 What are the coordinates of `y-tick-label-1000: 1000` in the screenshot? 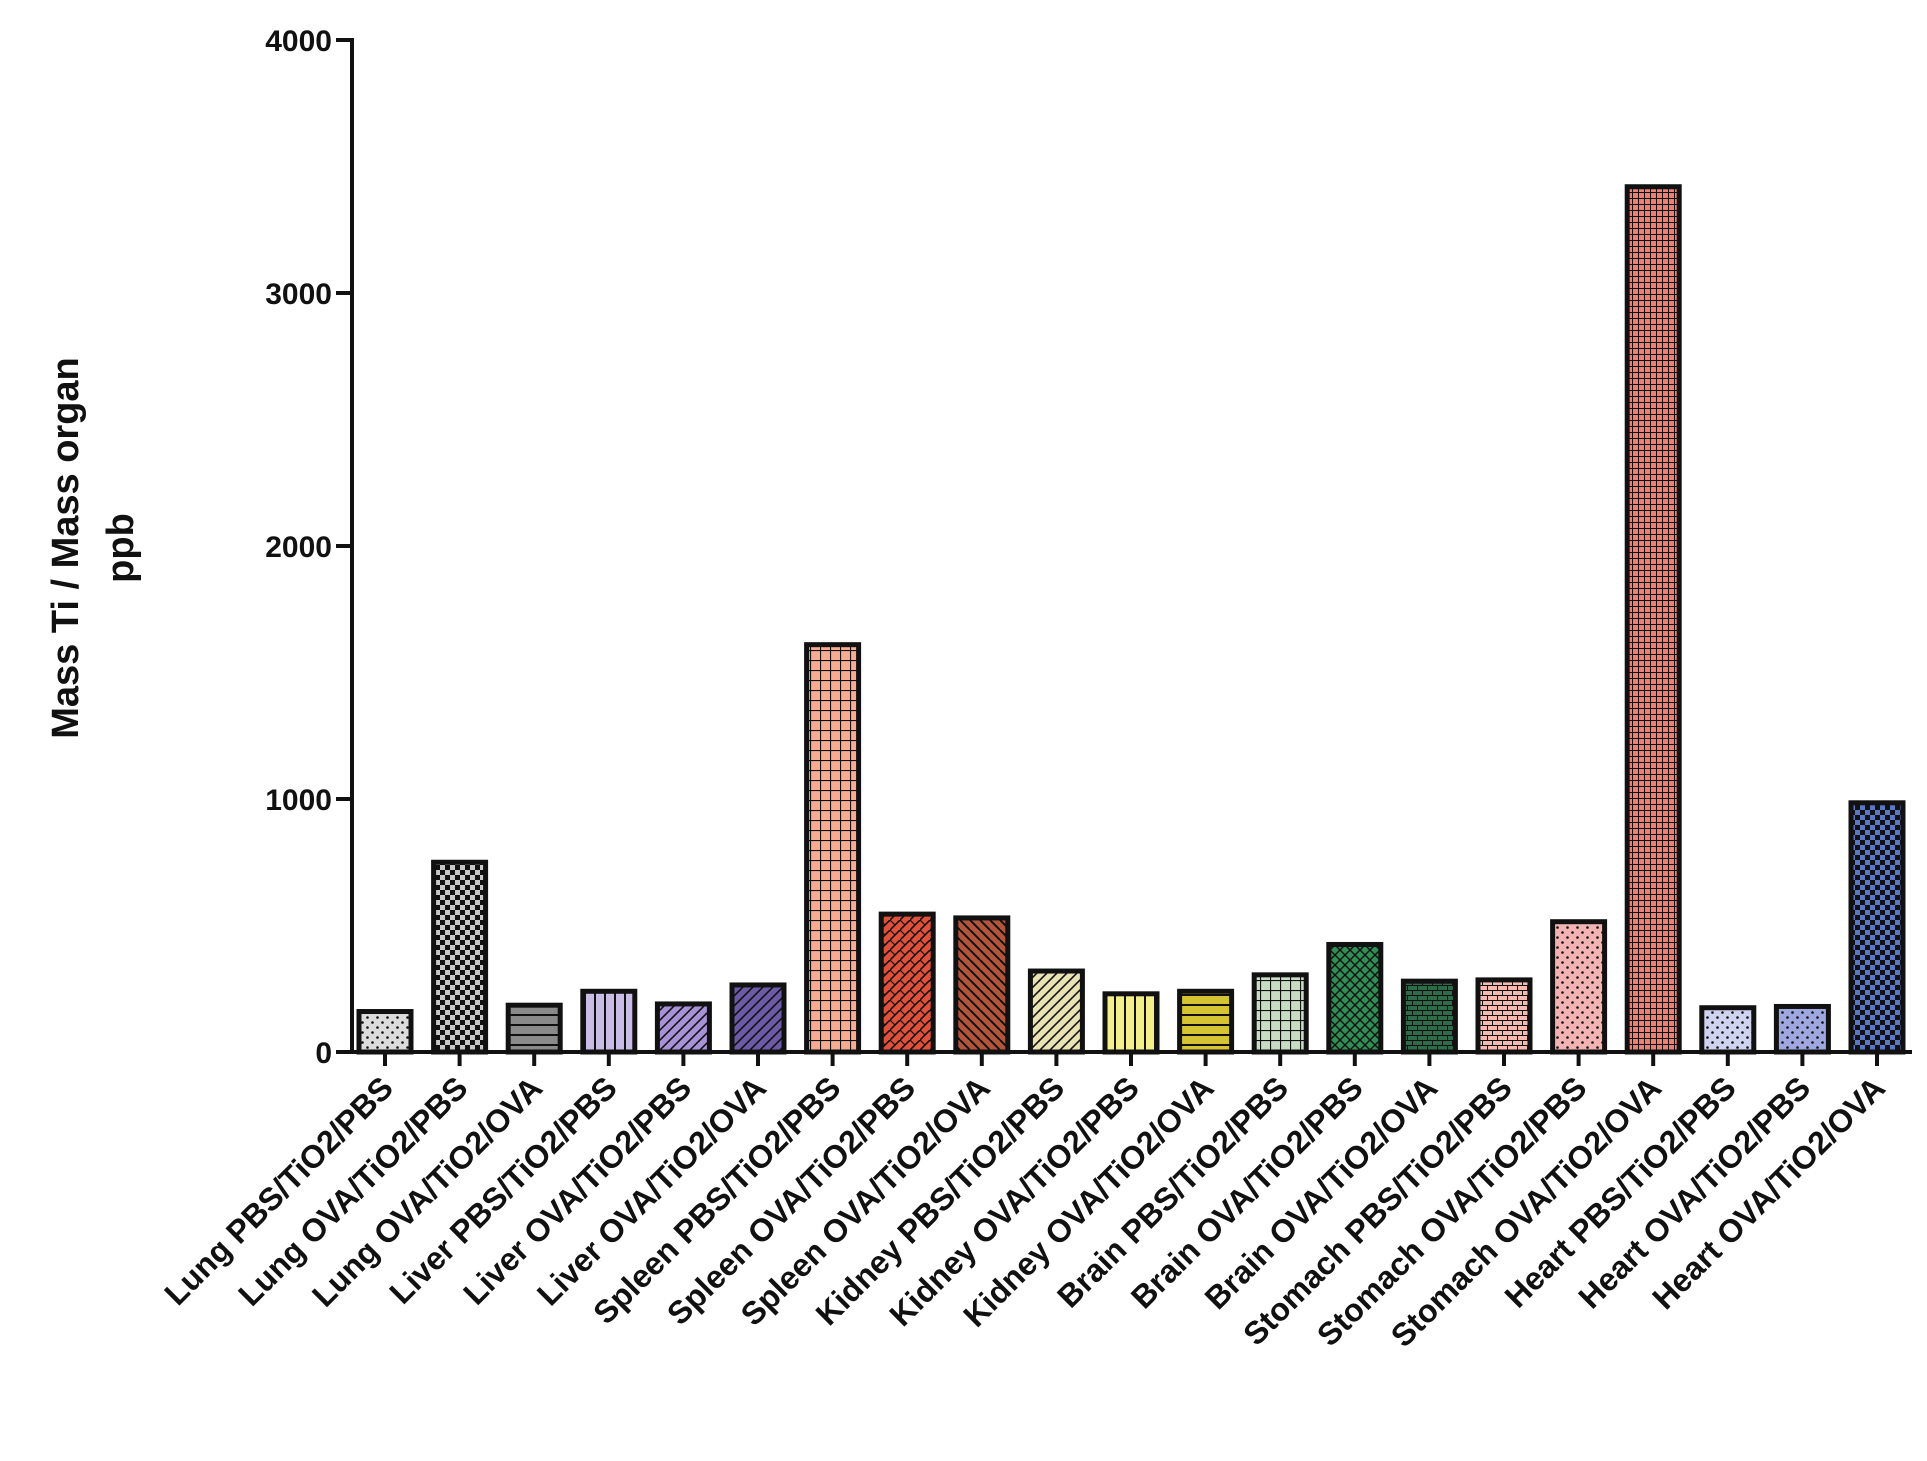 It's located at (298, 800).